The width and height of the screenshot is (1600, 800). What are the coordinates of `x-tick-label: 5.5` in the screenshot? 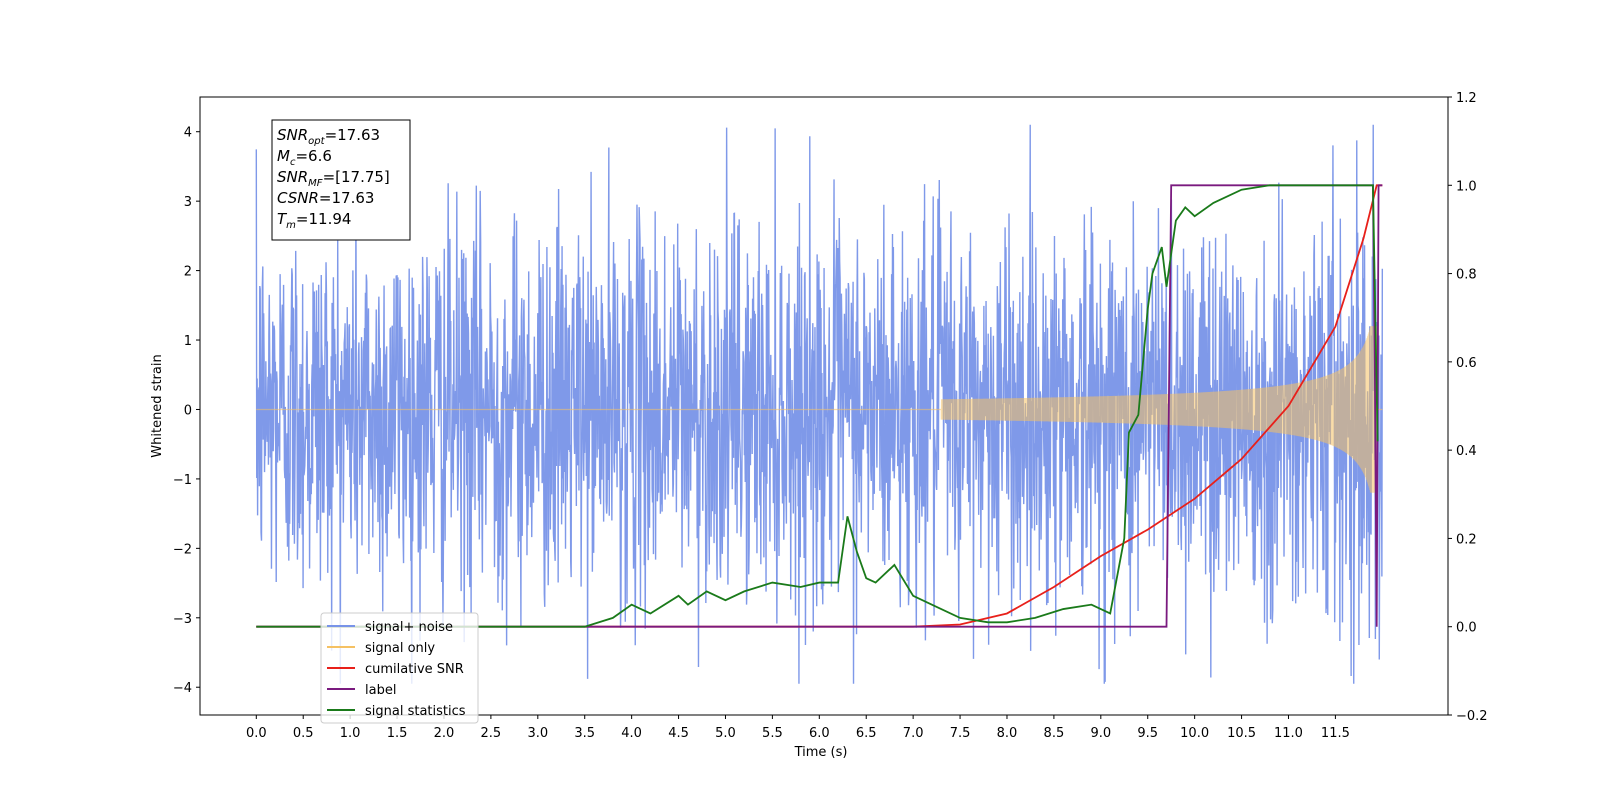 It's located at (772, 733).